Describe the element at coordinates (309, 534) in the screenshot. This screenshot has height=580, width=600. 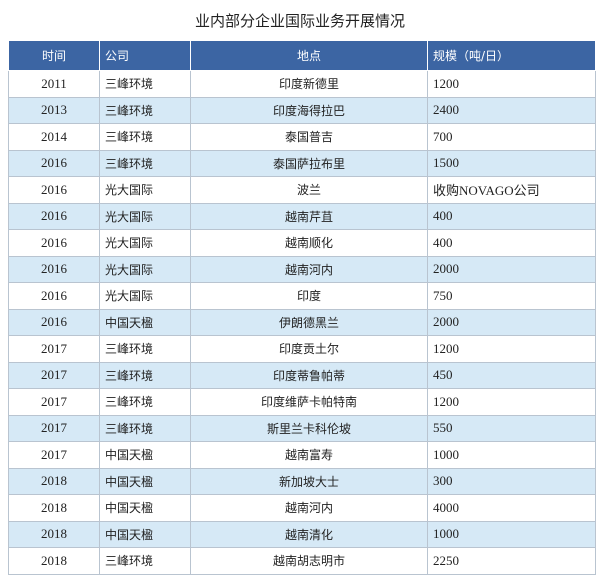
I see `table-cell: 越南清化` at that location.